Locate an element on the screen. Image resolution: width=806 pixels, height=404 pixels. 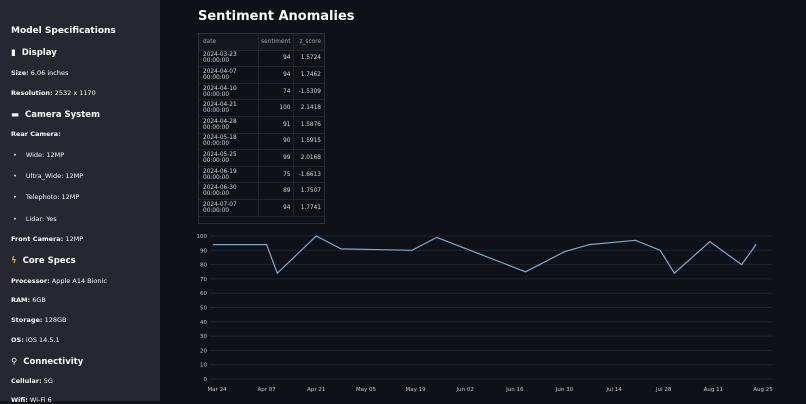
x-tick-label: Apr 21 is located at coordinates (316, 390).